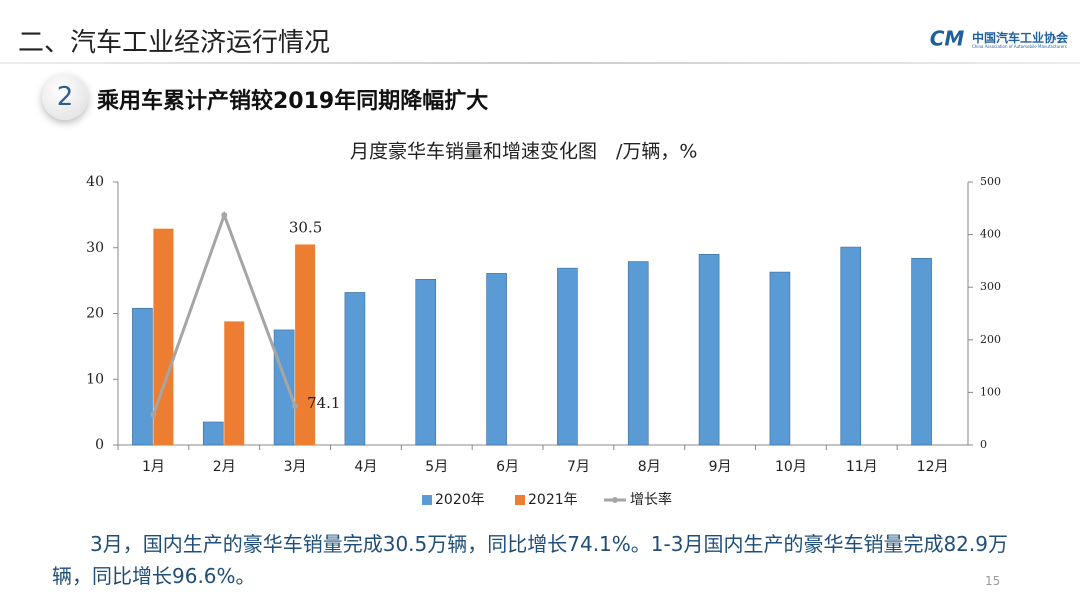 This screenshot has width=1080, height=608. I want to click on data-label: 74.1, so click(323, 403).